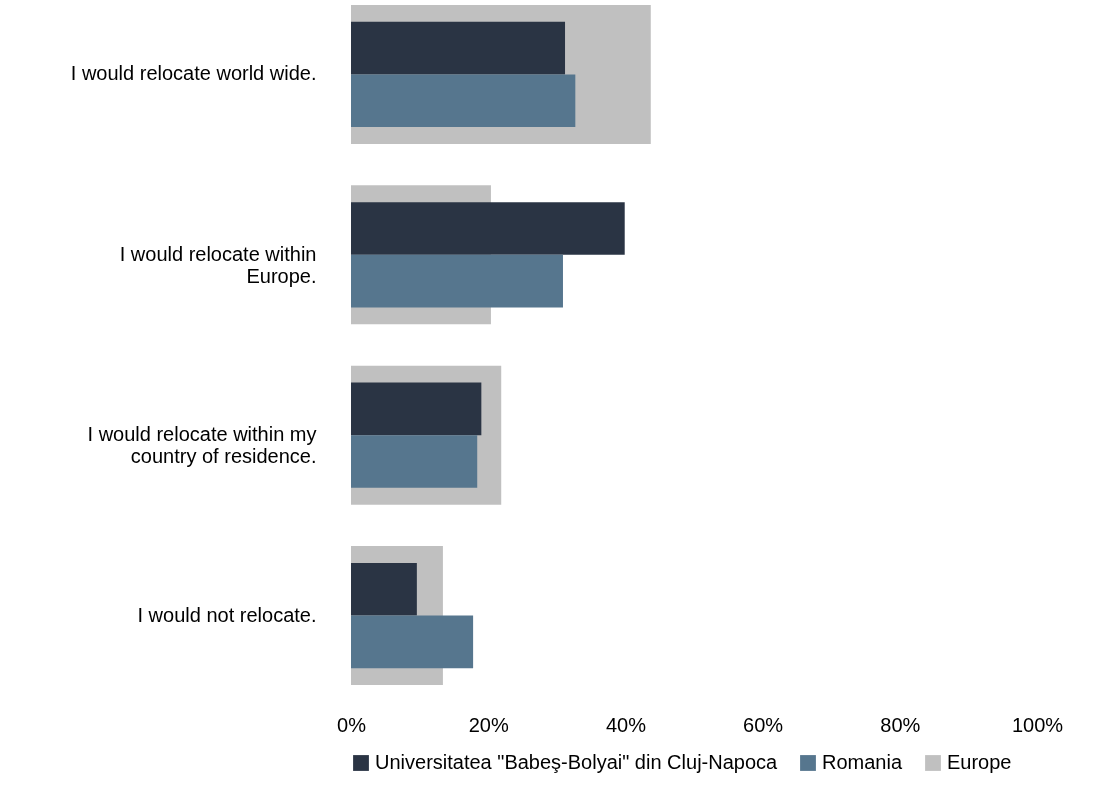 This screenshot has width=1096, height=792. Describe the element at coordinates (900, 724) in the screenshot. I see `x-tick-label: 80%` at that location.